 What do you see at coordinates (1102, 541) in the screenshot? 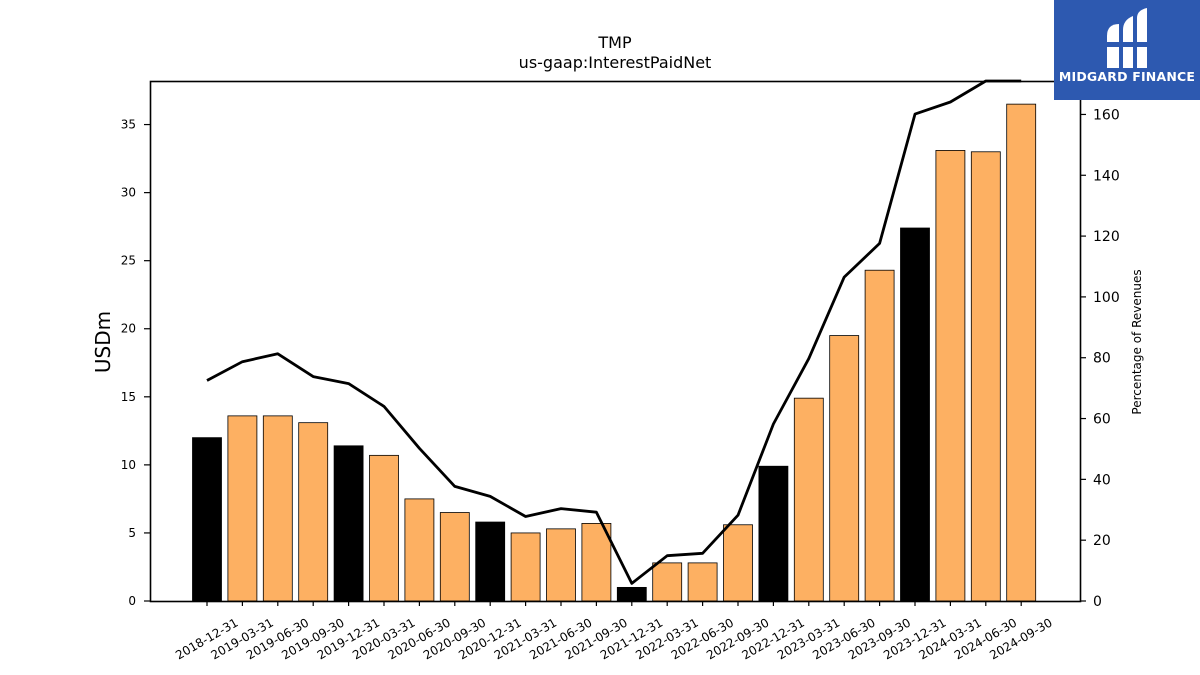
I see `y2-tick-label: 20` at bounding box center [1102, 541].